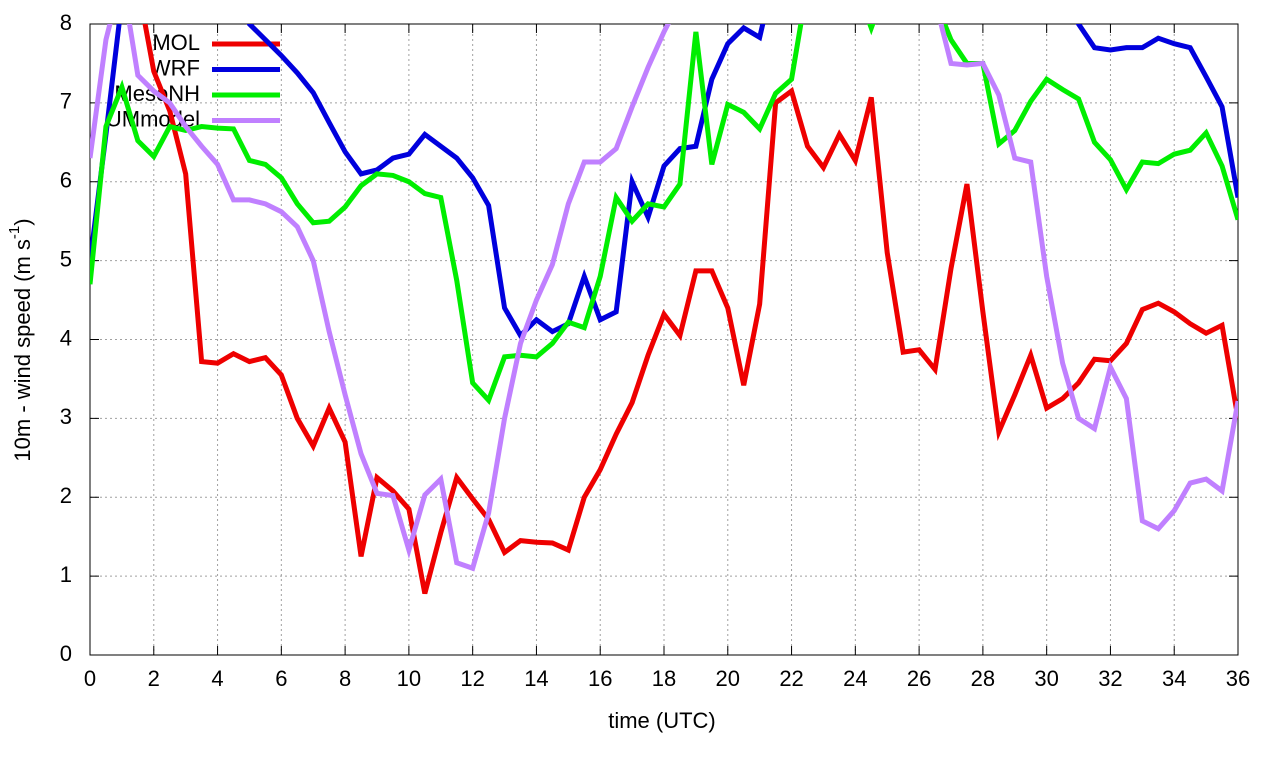 This screenshot has height=765, width=1280. Describe the element at coordinates (22, 221) in the screenshot. I see `y-axis-title-end: )` at that location.